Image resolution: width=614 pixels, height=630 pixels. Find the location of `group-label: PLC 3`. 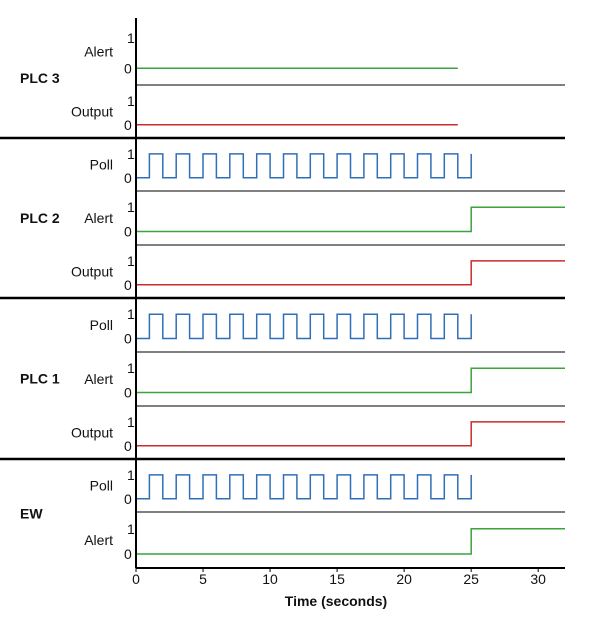

group-label: PLC 3 is located at coordinates (40, 78).